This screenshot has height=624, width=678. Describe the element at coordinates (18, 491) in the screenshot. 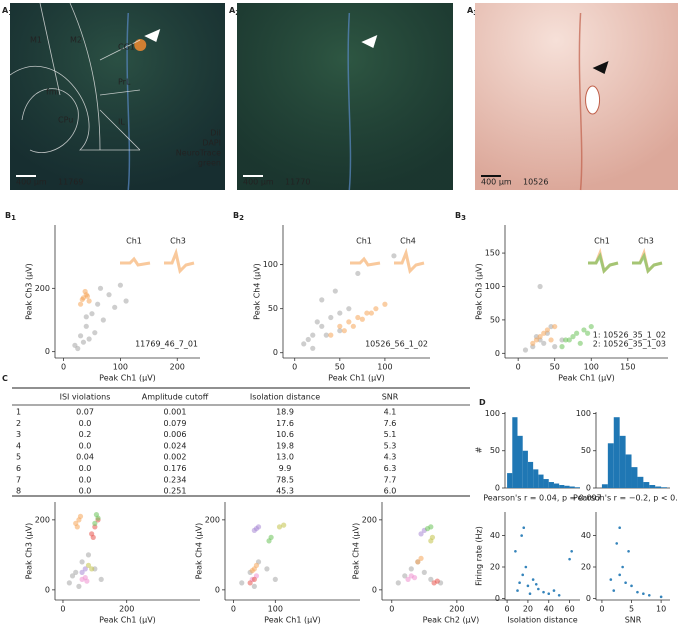

I see `row-number: 8` at that location.